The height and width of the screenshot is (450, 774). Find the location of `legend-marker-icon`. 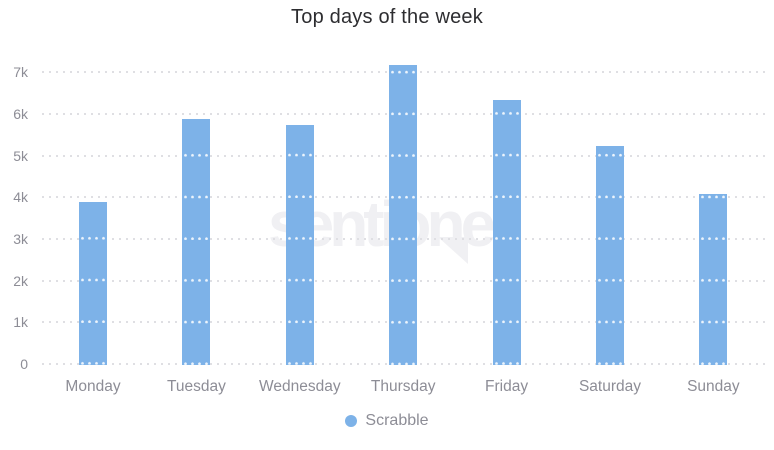

legend-marker-icon is located at coordinates (351, 421).